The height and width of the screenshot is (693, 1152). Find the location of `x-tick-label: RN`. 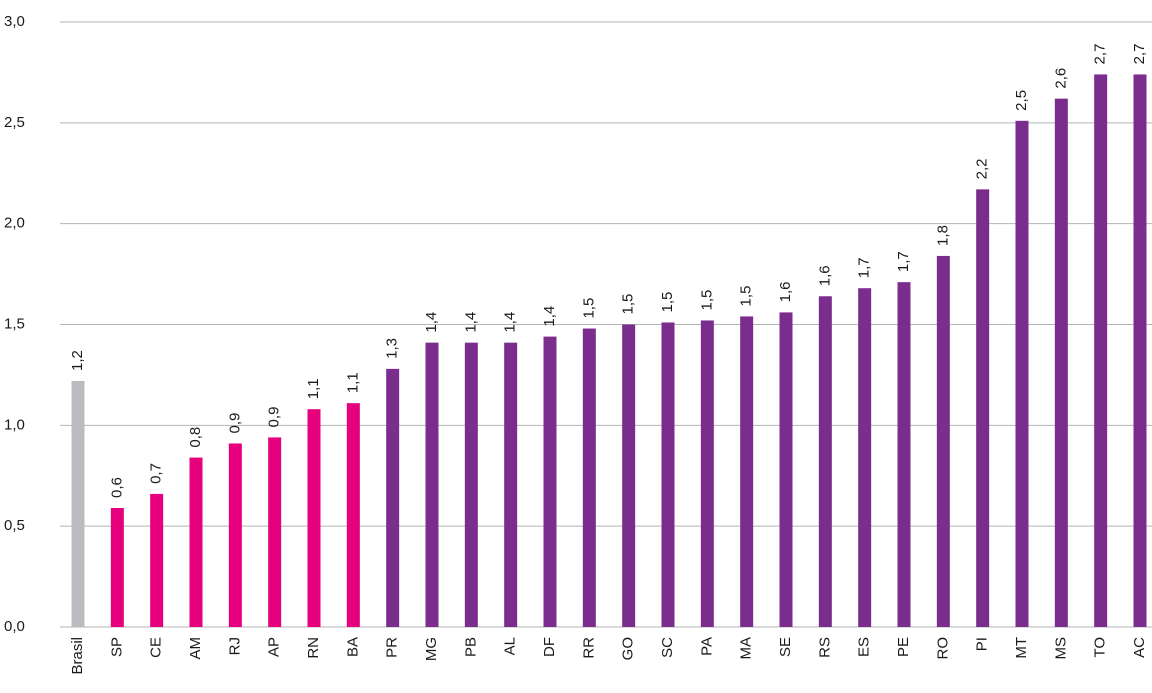

x-tick-label: RN is located at coordinates (313, 648).